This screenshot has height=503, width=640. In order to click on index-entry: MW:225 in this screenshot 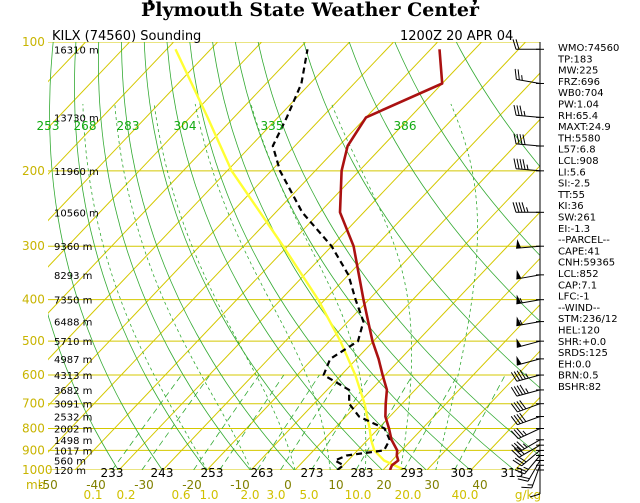, I will do `click(578, 71)`.